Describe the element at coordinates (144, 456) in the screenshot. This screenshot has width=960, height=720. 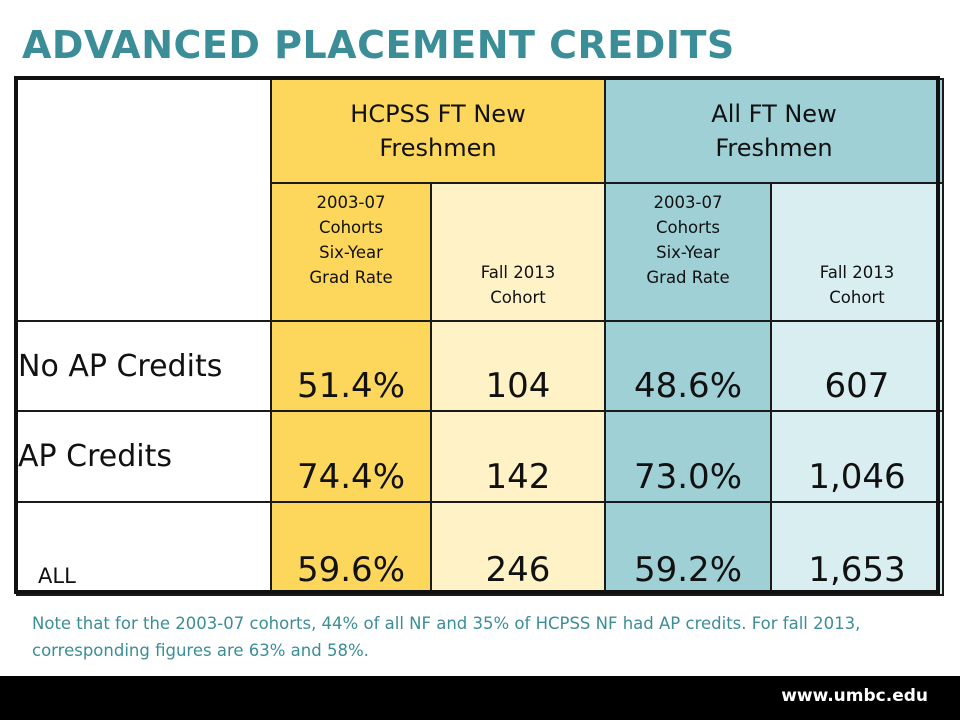
I see `row-label-ap: AP Credits` at that location.